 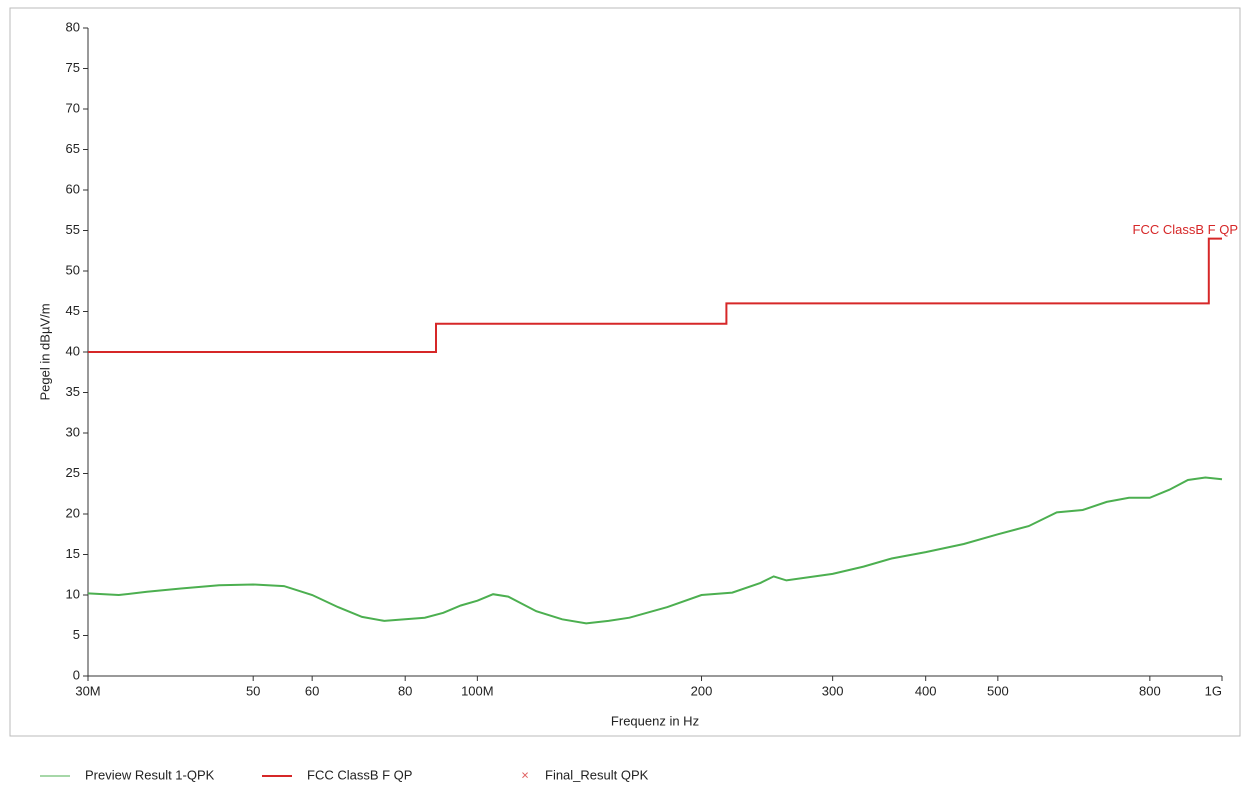 I want to click on y-tick-label: 15, so click(x=73, y=553).